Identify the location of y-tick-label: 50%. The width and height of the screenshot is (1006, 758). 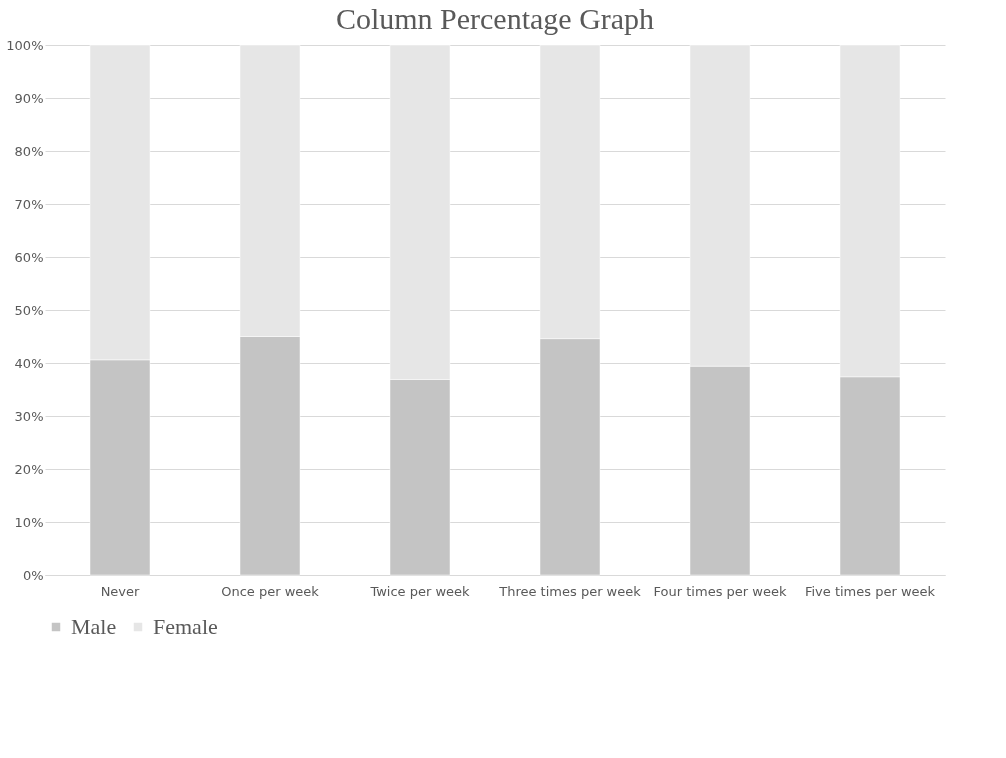
(29, 310).